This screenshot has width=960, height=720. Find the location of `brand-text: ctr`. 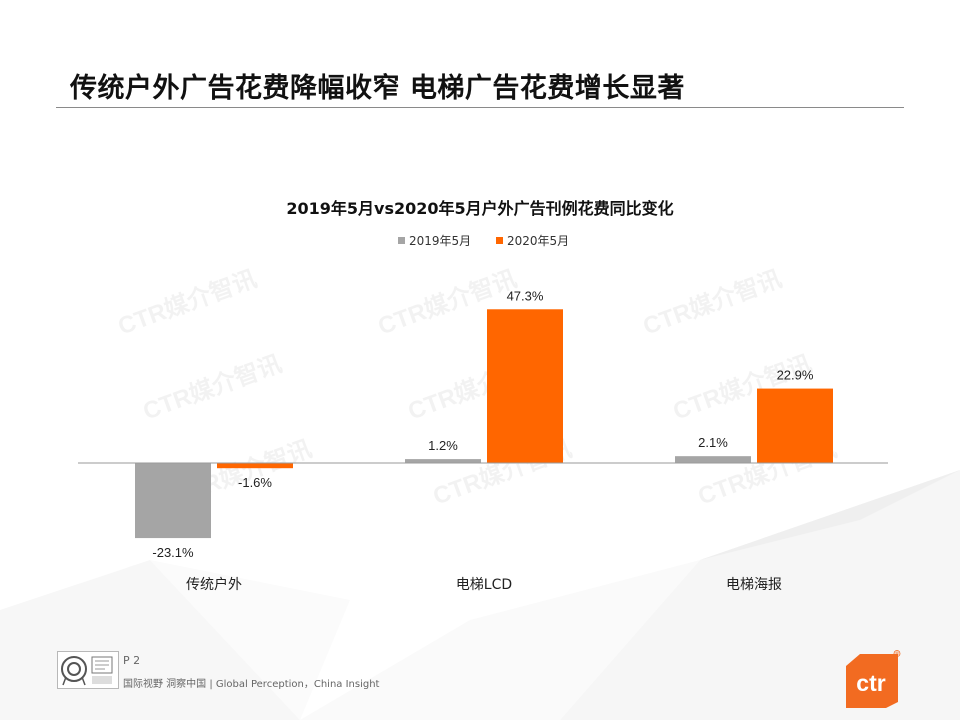

brand-text: ctr is located at coordinates (870, 683).